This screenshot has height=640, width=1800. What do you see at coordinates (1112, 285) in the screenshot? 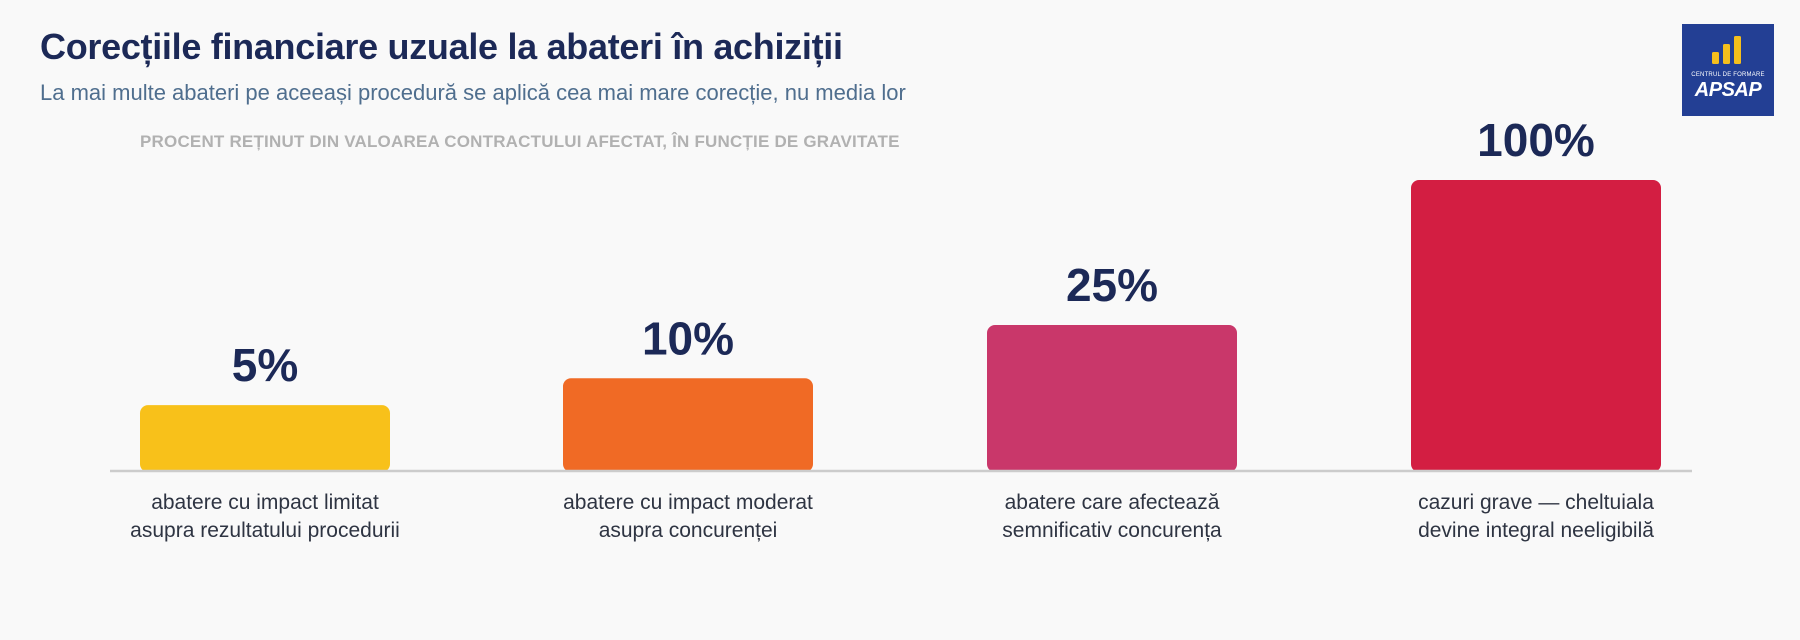
I see `data-label: 25%` at bounding box center [1112, 285].